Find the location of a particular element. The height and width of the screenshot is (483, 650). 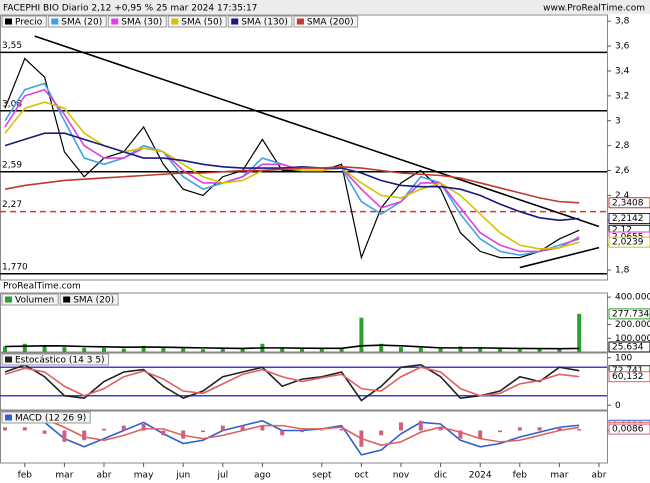

last-value-label: 277.734 is located at coordinates (630, 314).